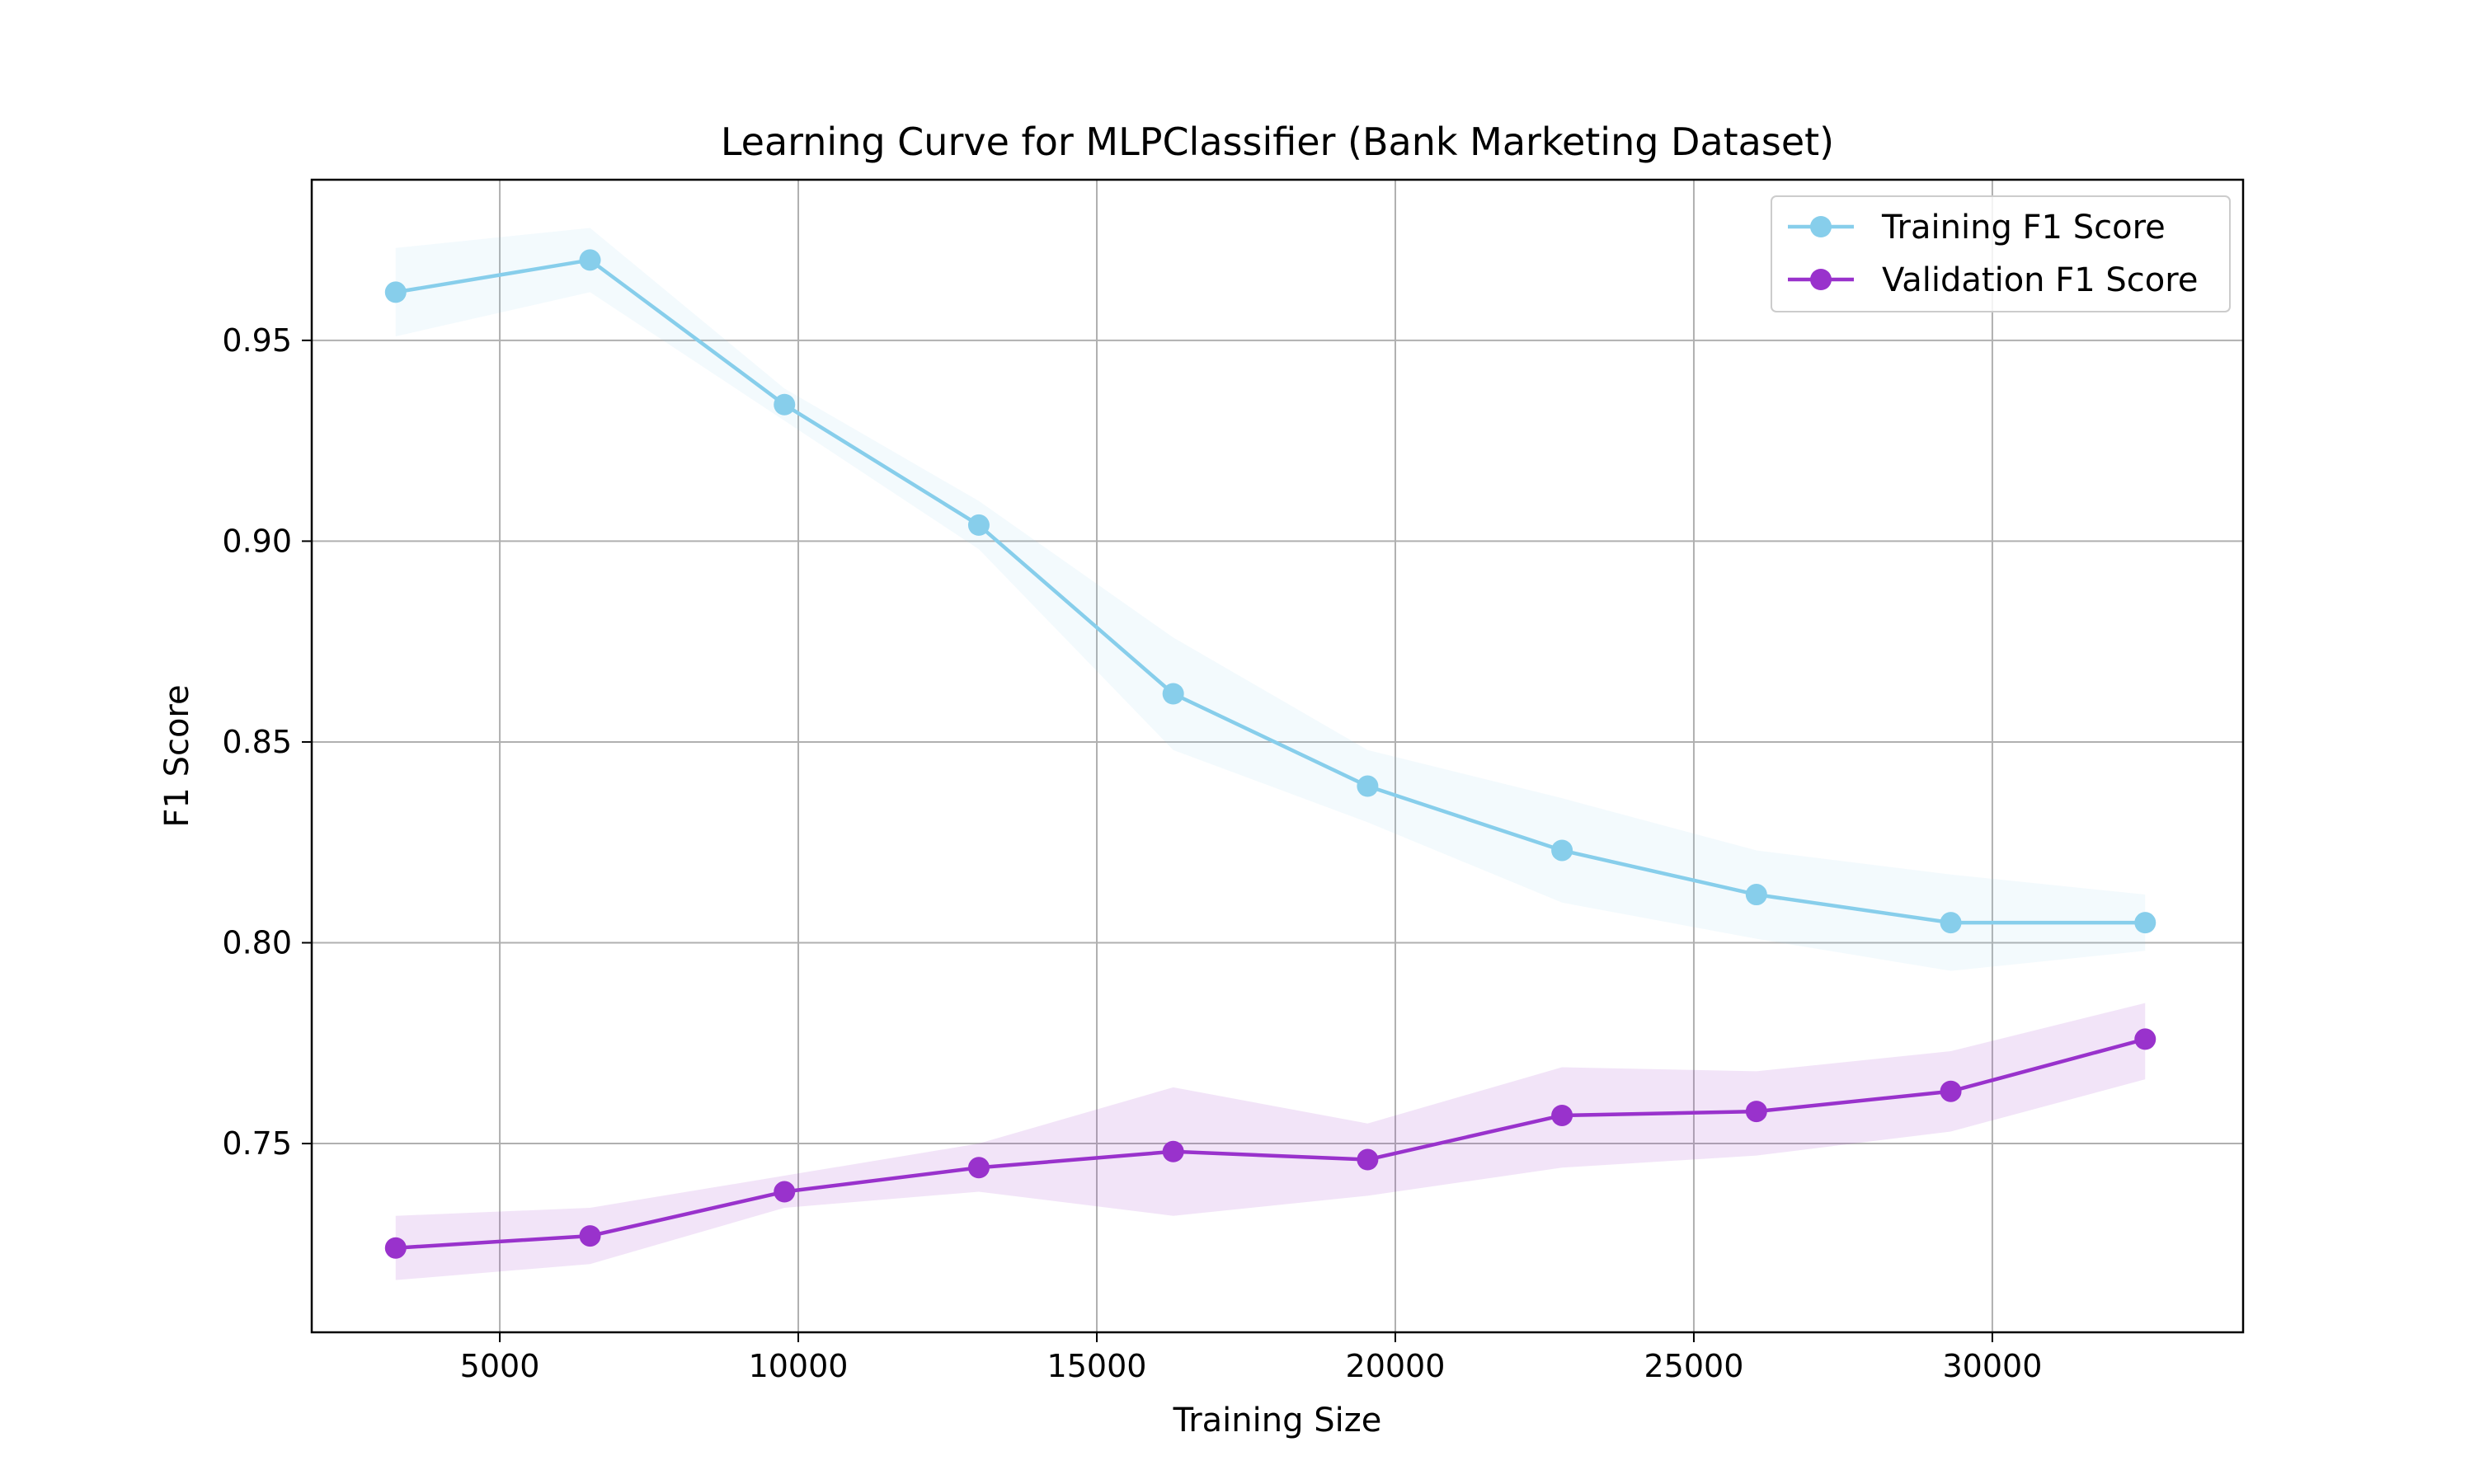 The image size is (2474, 1484). Describe the element at coordinates (2040, 280) in the screenshot. I see `legend-label-1: Validation F1 Score` at that location.